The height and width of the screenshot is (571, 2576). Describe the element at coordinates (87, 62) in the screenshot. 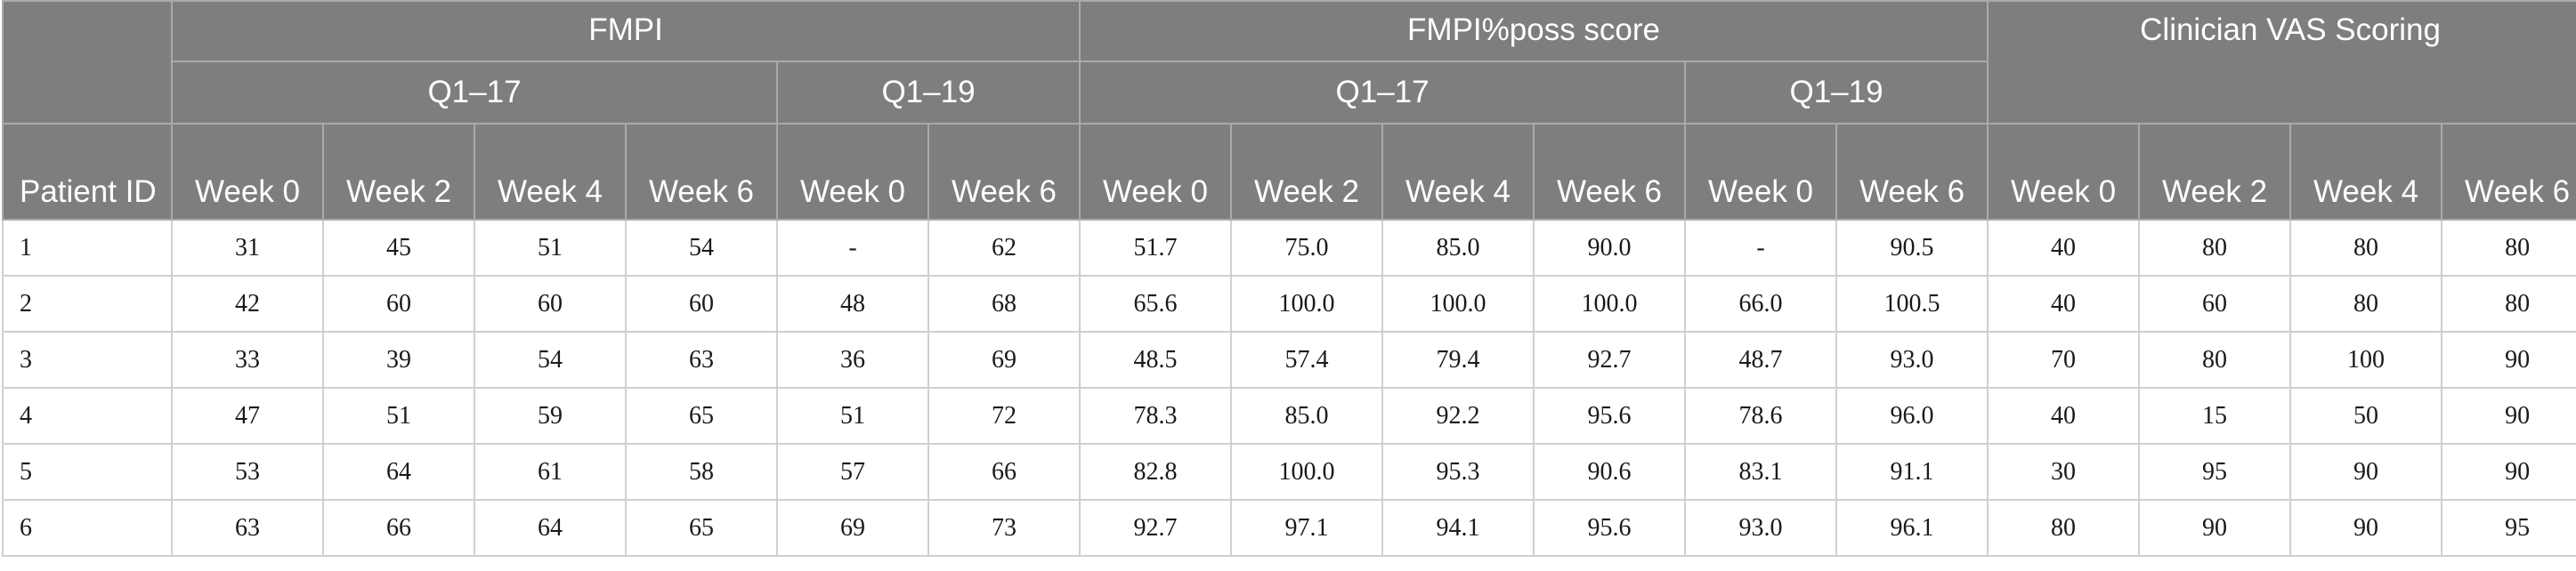

I see `corner-header` at that location.